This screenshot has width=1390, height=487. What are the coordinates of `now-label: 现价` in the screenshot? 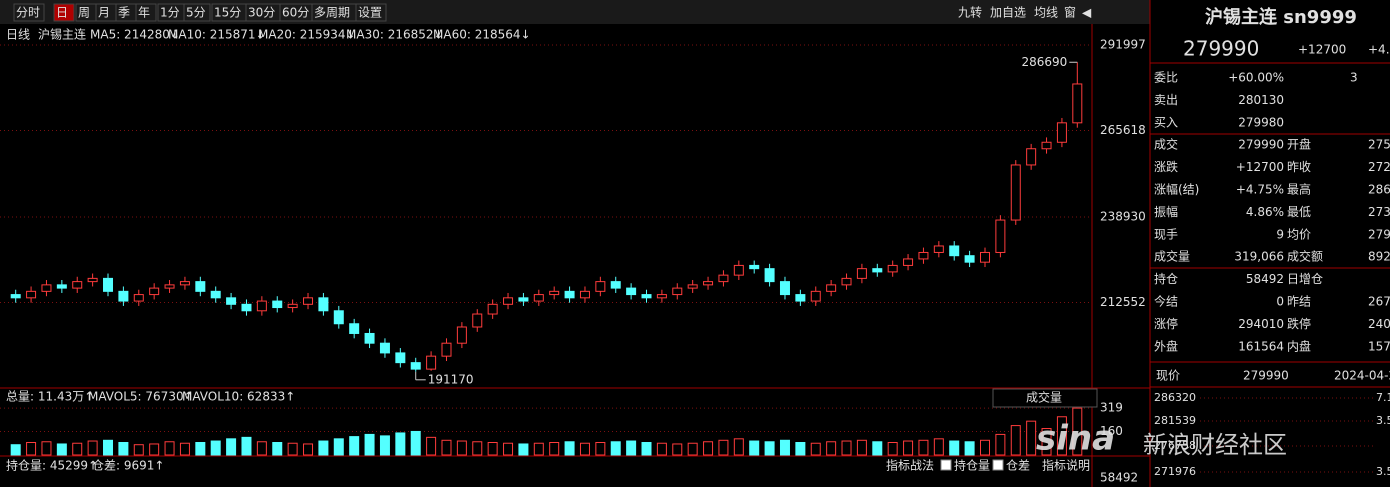 It's located at (1168, 376).